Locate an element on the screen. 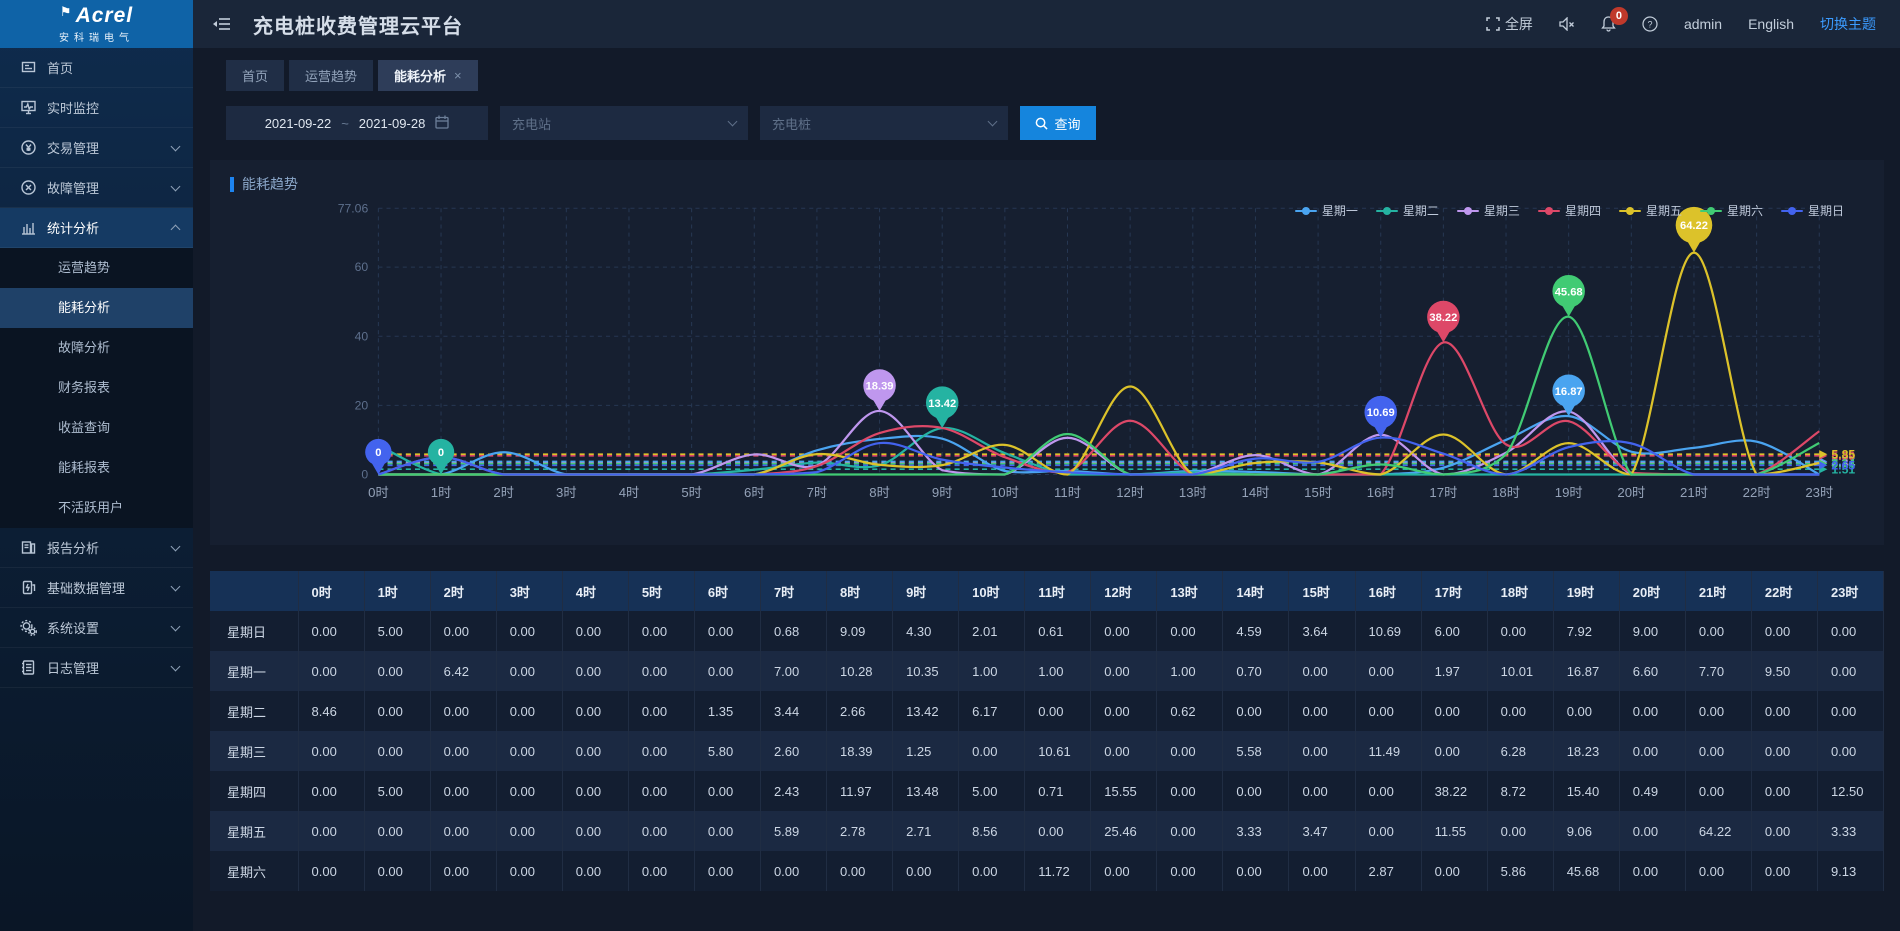  legend-item-星期一: 星期一 is located at coordinates (1326, 210).